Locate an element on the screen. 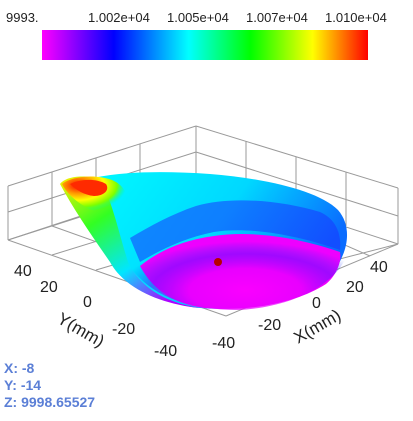  selected-point-marker is located at coordinates (218, 262).